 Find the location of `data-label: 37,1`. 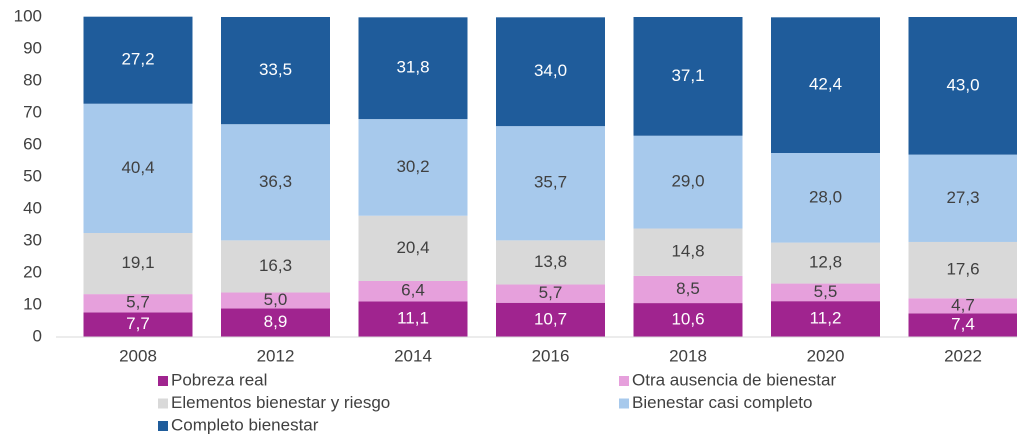

data-label: 37,1 is located at coordinates (687, 75).